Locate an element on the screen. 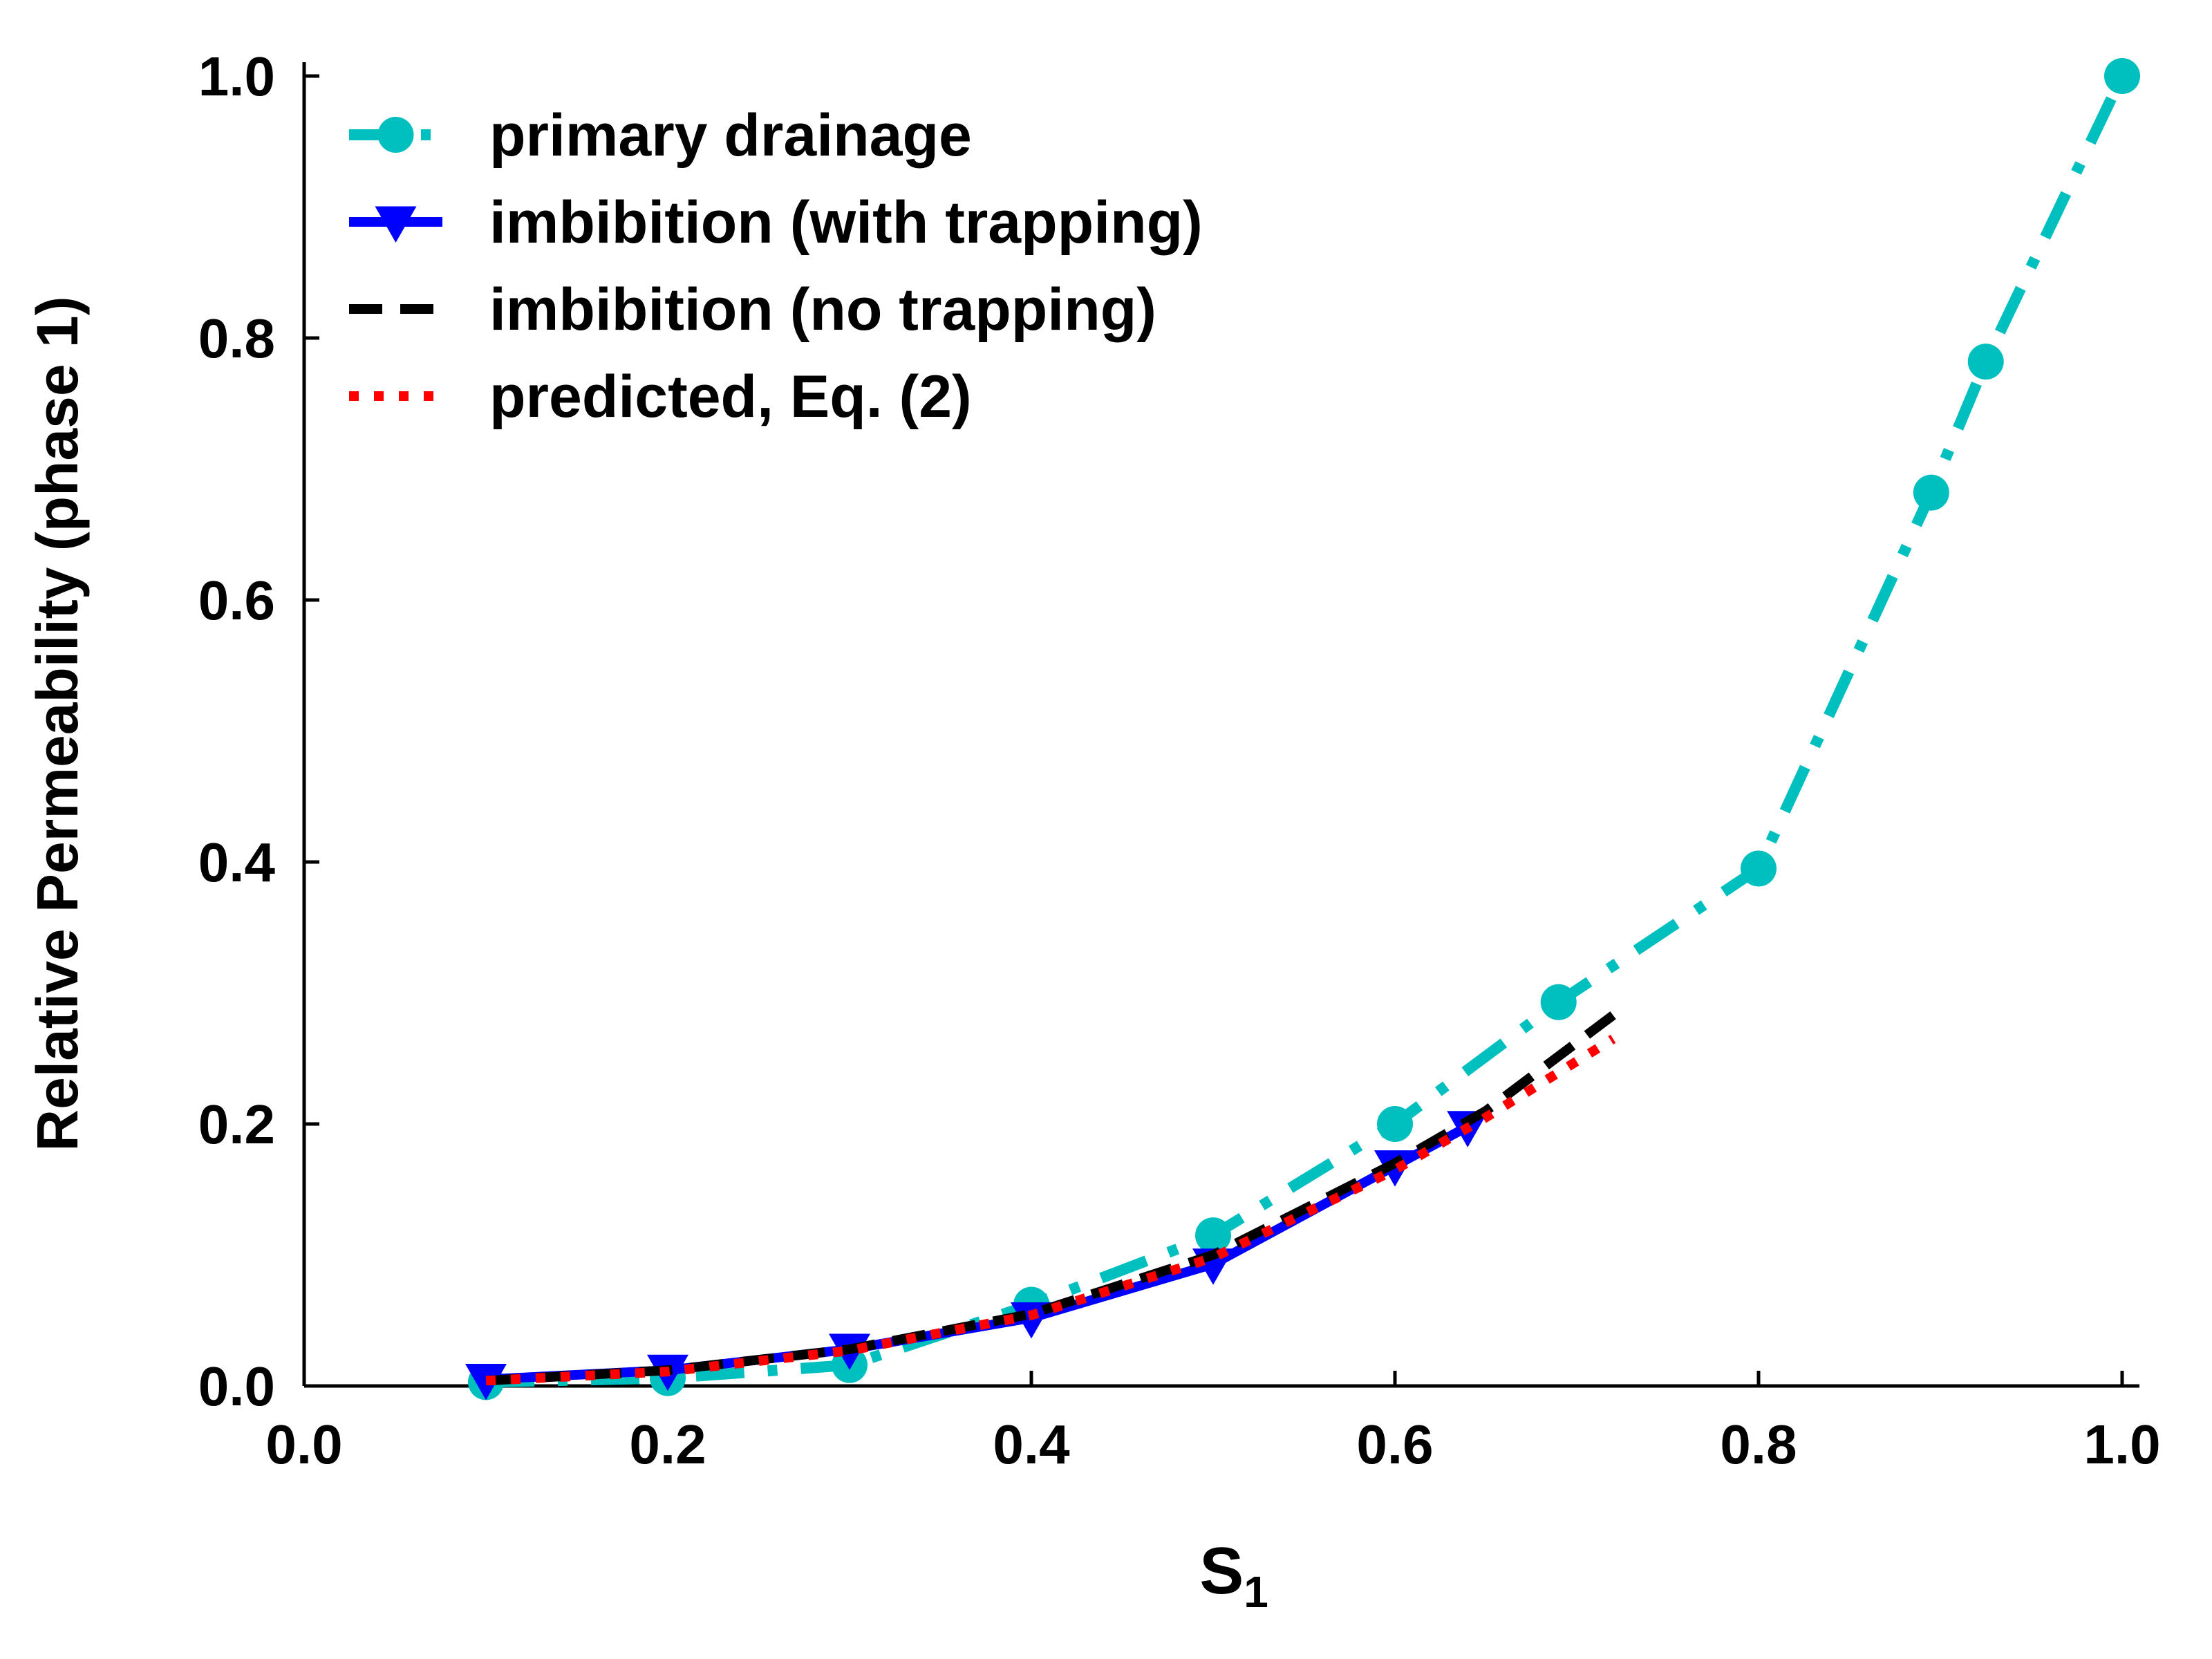 The width and height of the screenshot is (2212, 1659). legend-entry-3: predicted, Eq. (2) is located at coordinates (660, 397).